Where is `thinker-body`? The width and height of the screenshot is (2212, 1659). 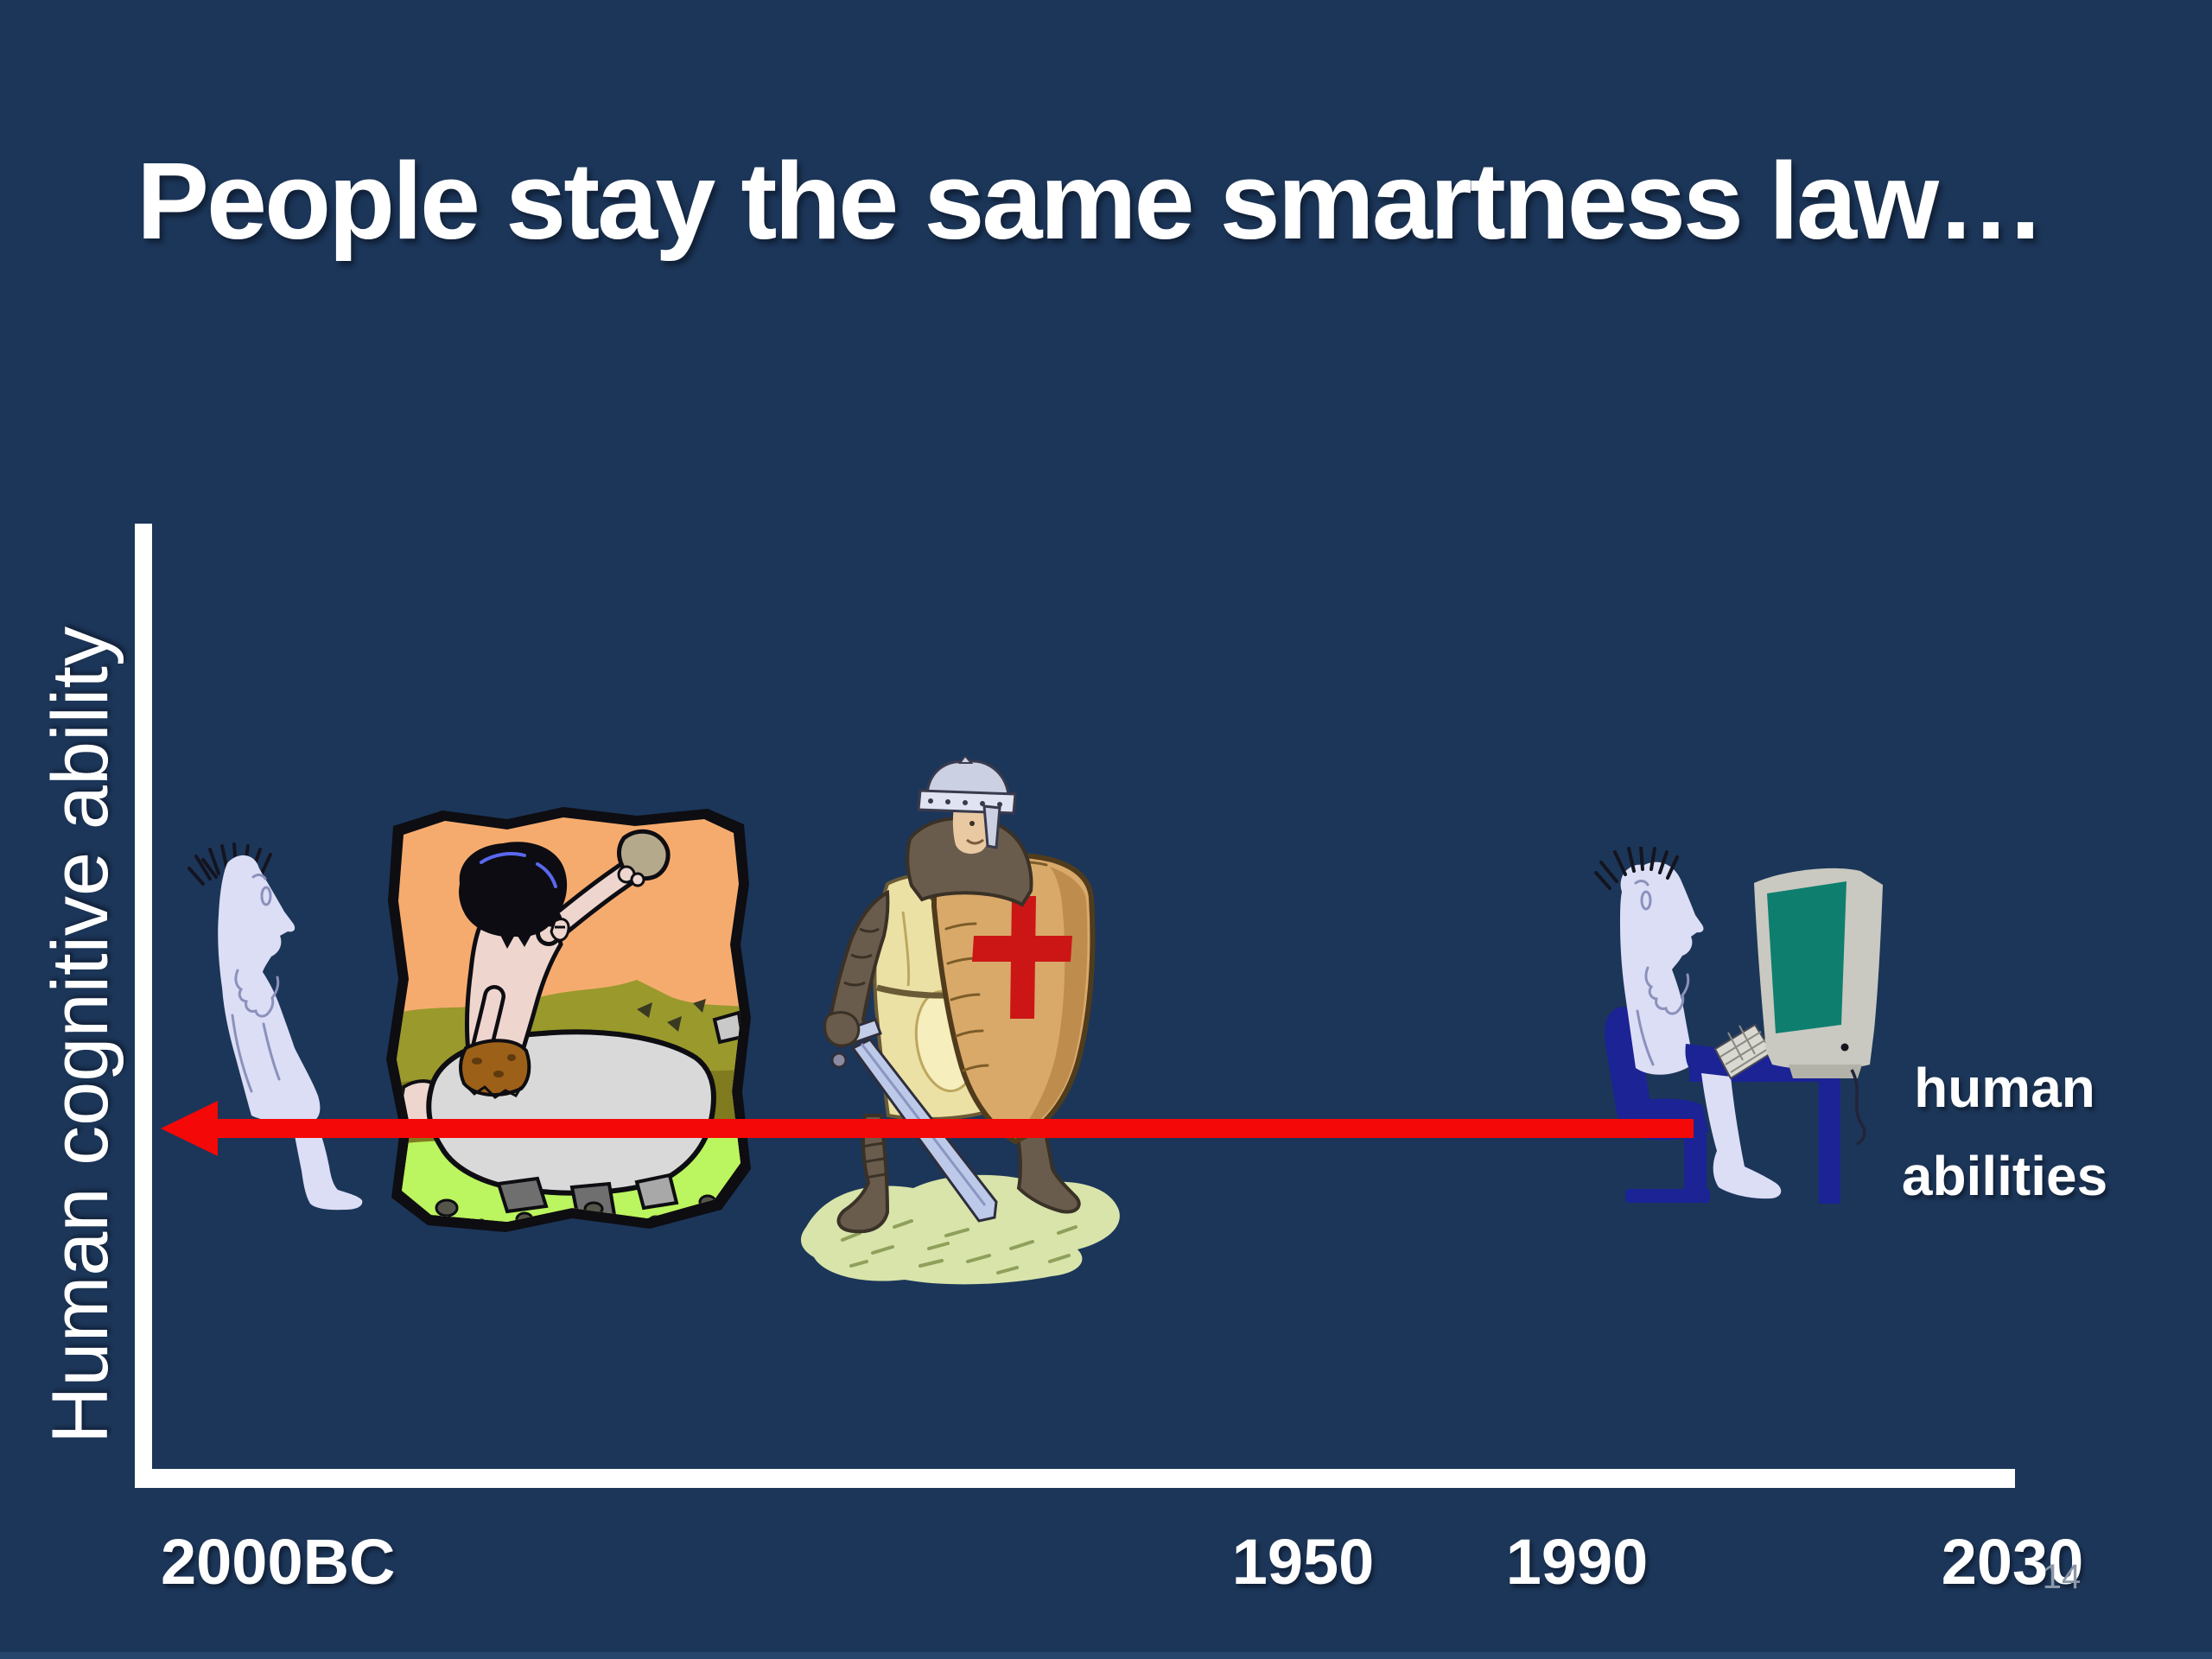
thinker-body is located at coordinates (290, 1033).